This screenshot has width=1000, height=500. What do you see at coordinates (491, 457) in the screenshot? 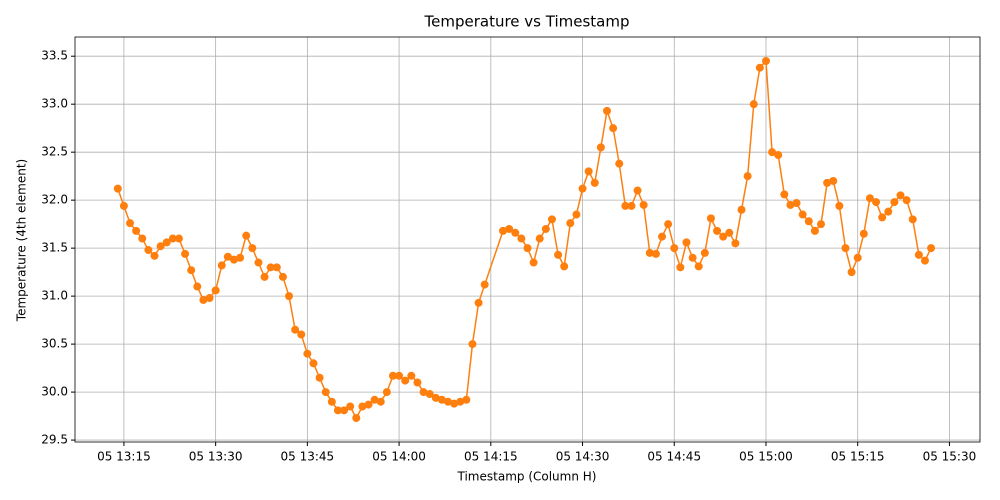
I see `x-tick-label: 05 14:15` at bounding box center [491, 457].